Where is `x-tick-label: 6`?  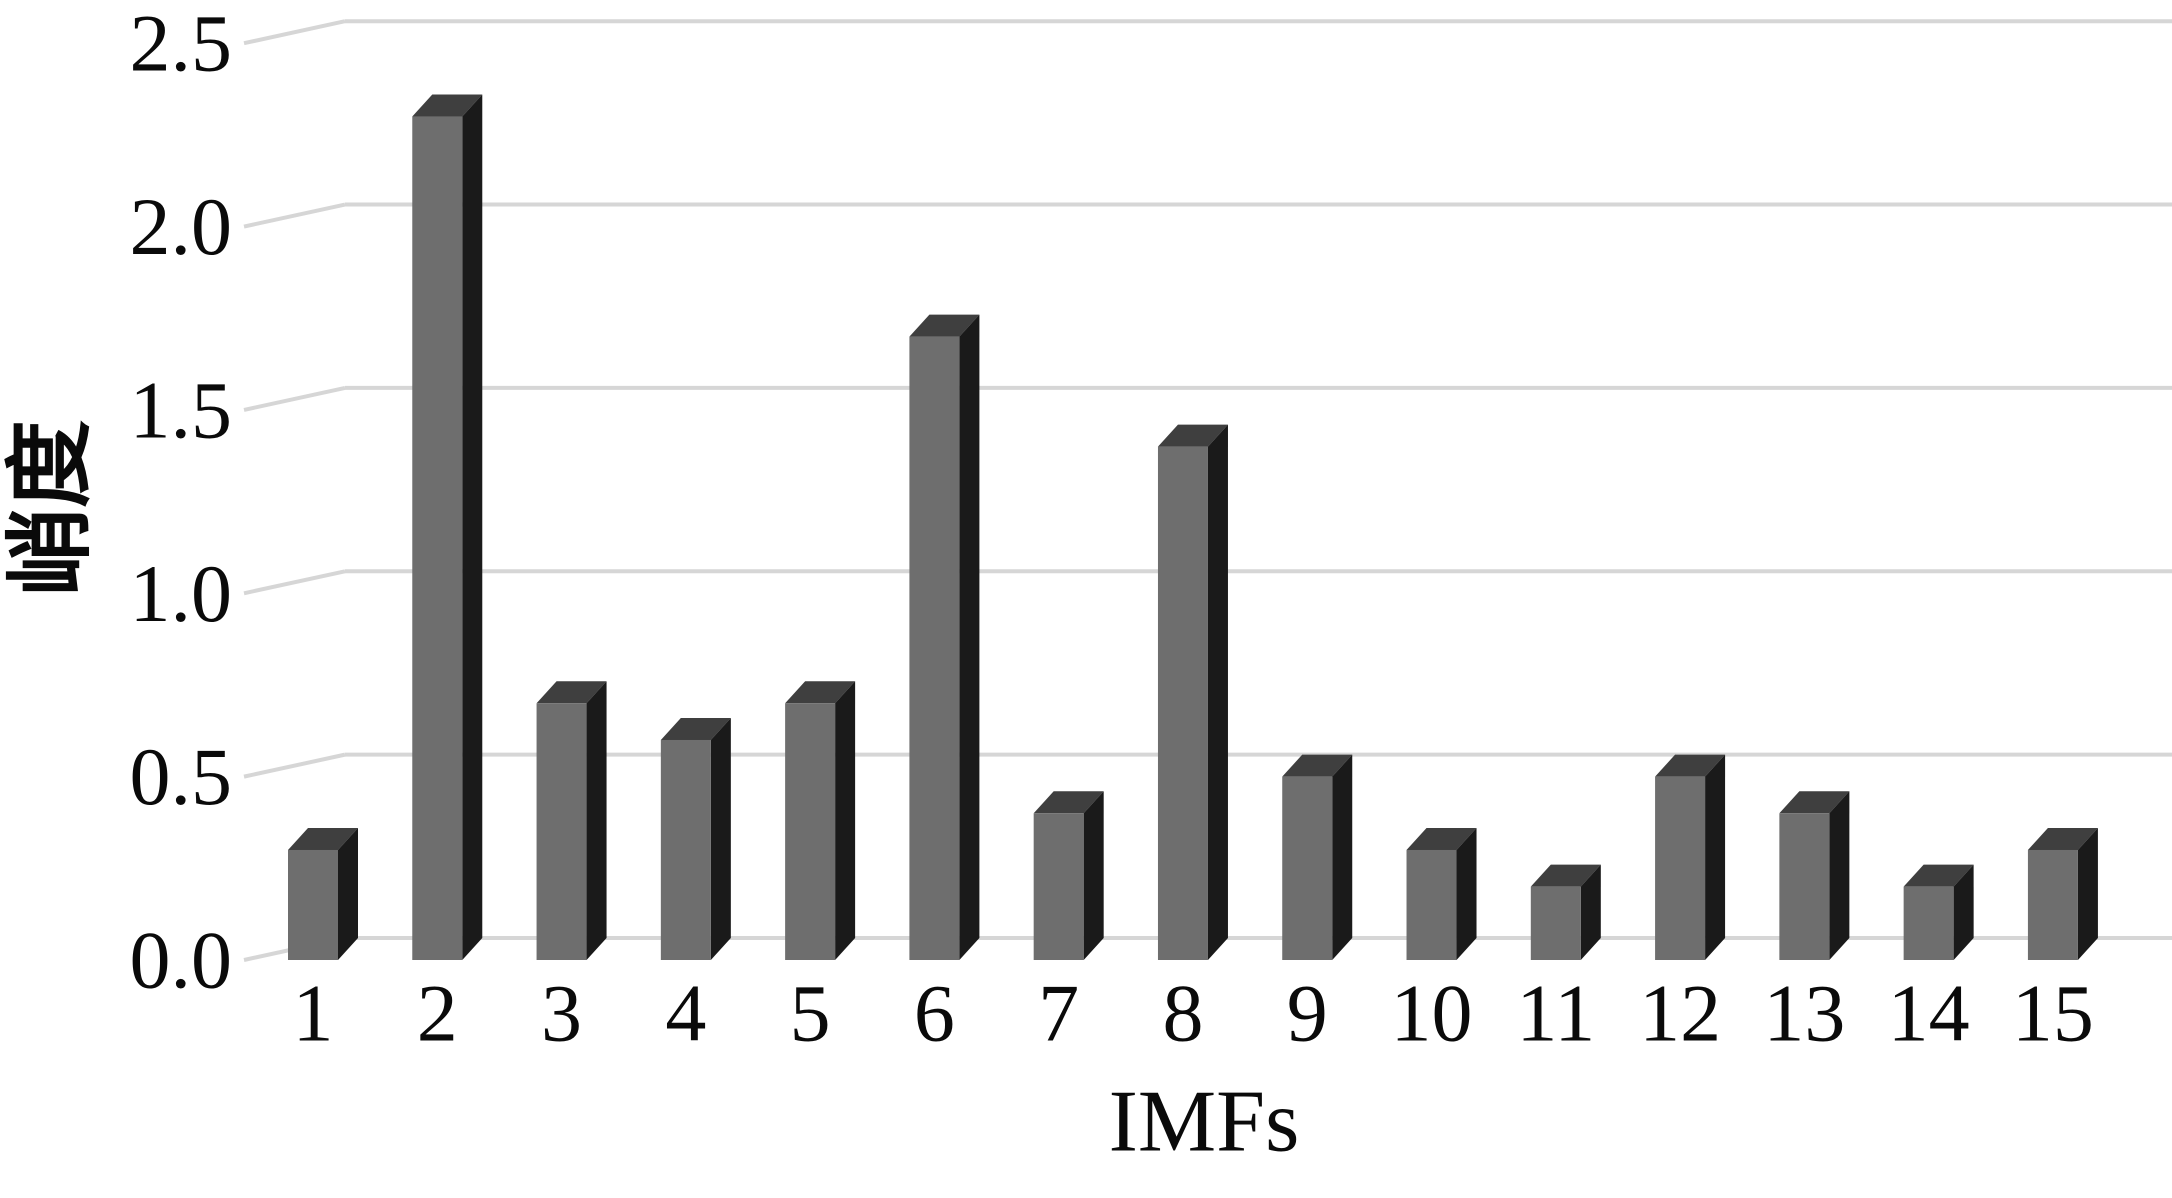 x-tick-label: 6 is located at coordinates (934, 1013).